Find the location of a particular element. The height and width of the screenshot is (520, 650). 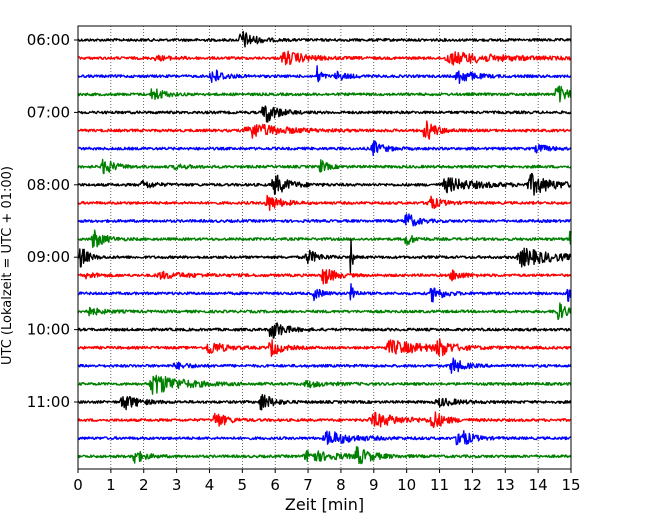

x-tick-label: 13 is located at coordinates (505, 485).